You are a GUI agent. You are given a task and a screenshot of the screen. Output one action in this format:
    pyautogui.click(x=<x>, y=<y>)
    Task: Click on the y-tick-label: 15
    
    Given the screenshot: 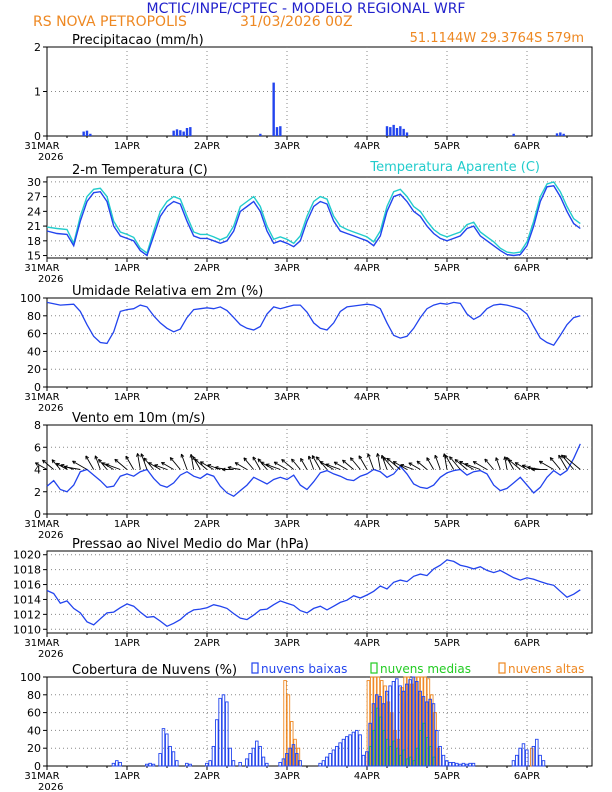 What is the action you would take?
    pyautogui.click(x=34, y=256)
    